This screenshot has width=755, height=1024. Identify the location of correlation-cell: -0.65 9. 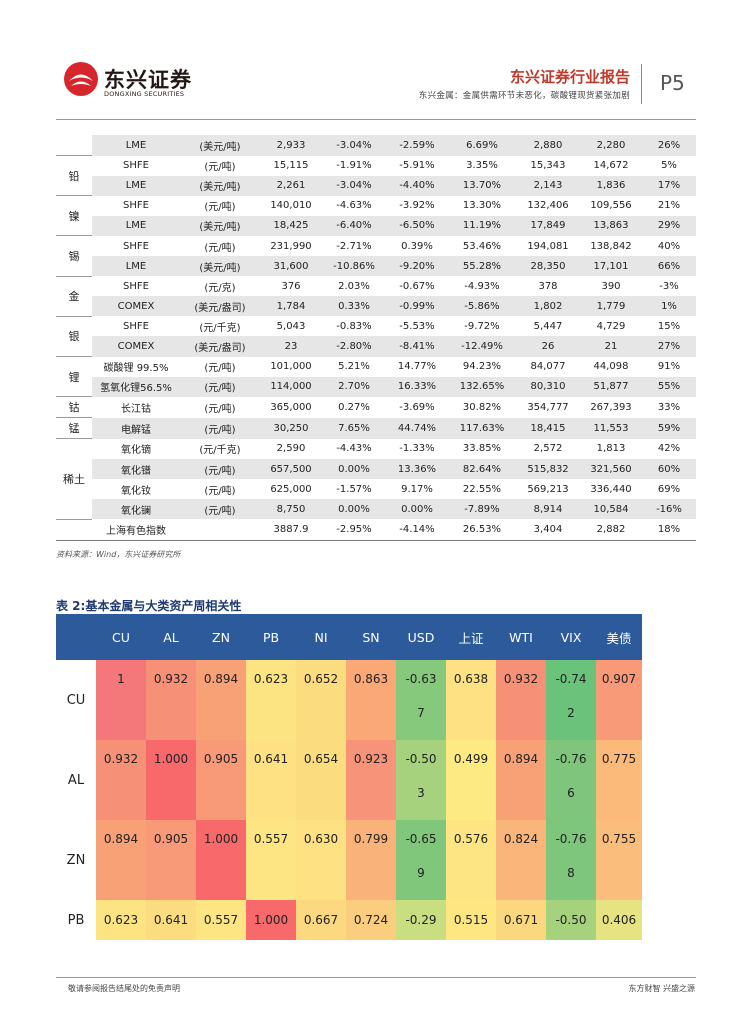
(421, 860).